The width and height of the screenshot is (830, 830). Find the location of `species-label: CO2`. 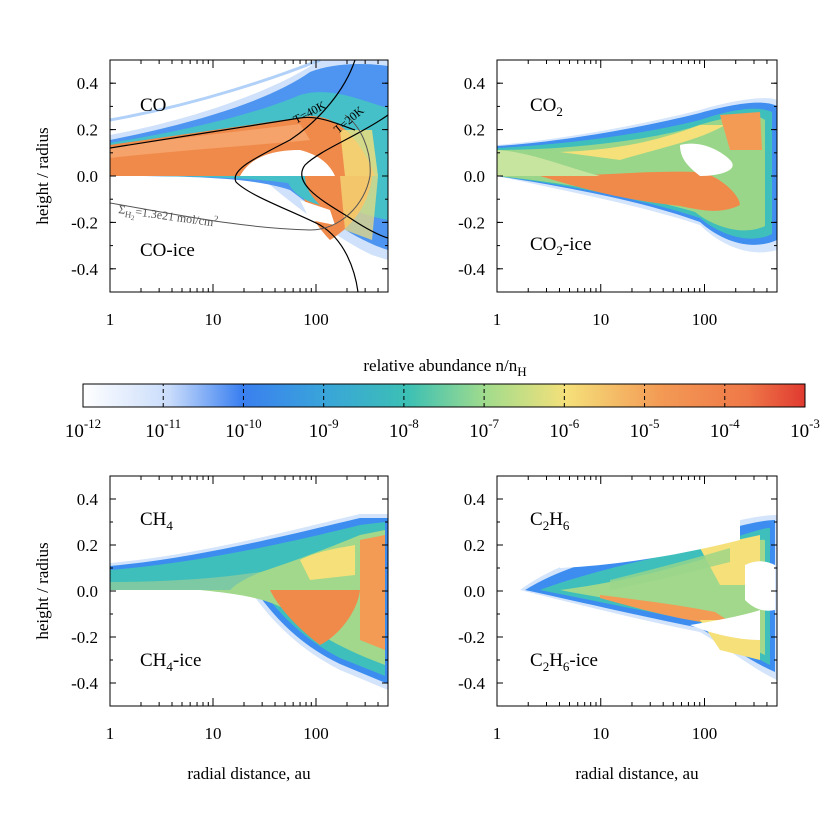

species-label: CO2 is located at coordinates (546, 107).